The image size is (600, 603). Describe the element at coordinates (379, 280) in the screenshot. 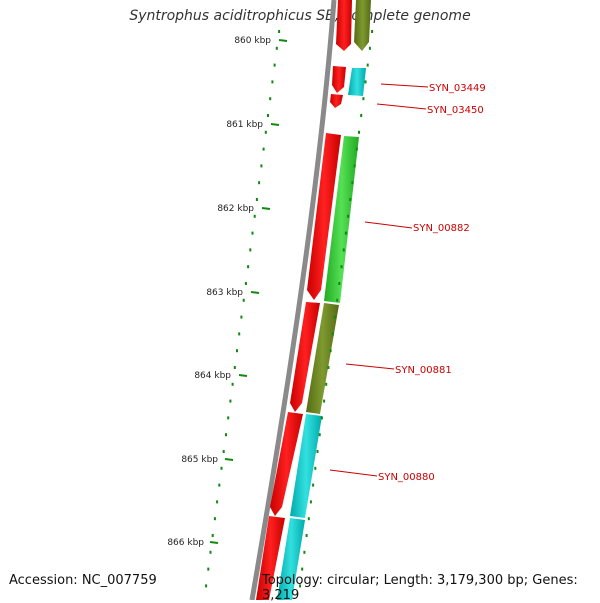

I see `gene-label-leaders` at that location.